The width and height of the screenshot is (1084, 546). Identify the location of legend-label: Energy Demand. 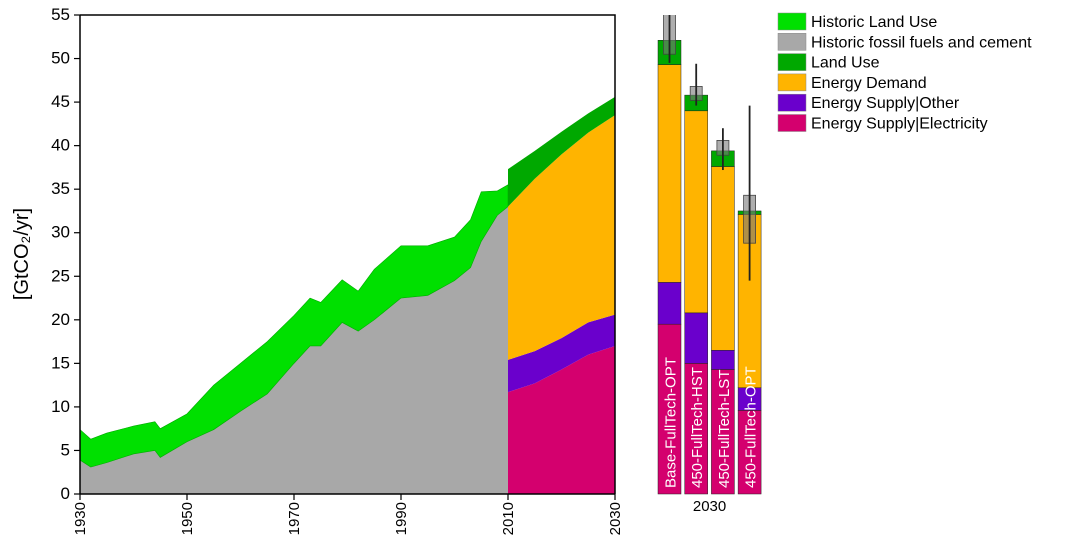
(869, 83).